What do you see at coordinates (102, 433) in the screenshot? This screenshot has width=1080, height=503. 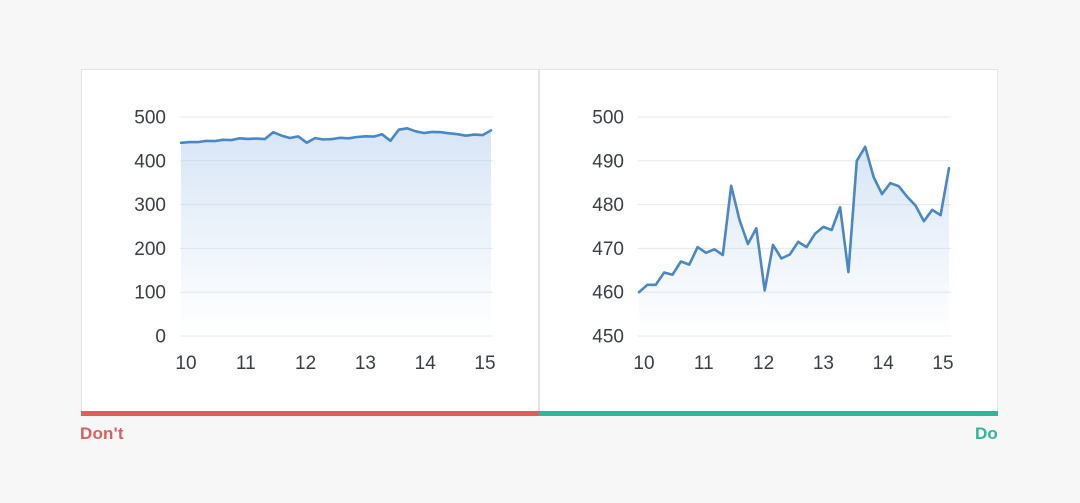 I see `dont-label: Don't` at bounding box center [102, 433].